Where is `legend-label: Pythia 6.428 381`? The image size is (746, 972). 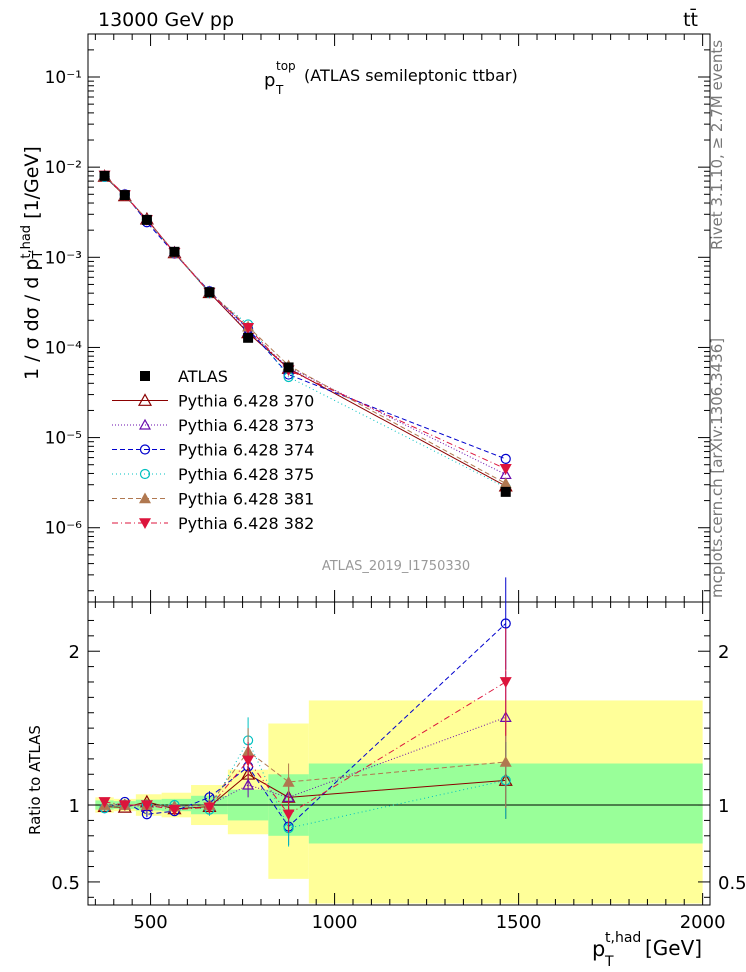 legend-label: Pythia 6.428 381 is located at coordinates (246, 499).